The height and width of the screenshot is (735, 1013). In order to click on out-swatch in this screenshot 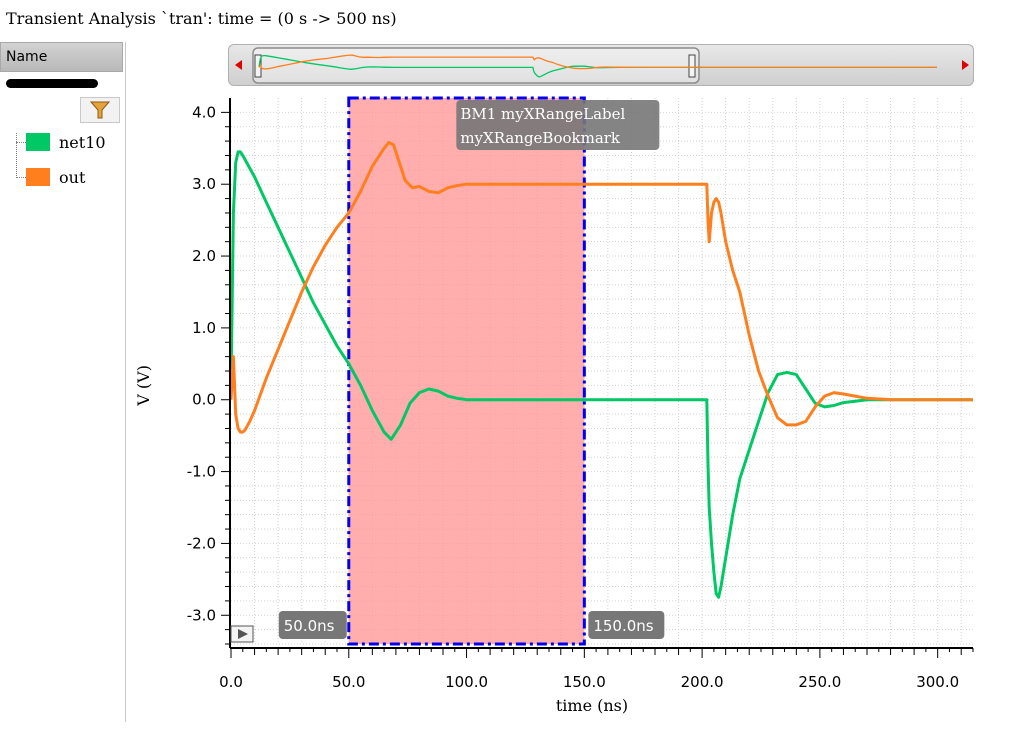, I will do `click(38, 177)`.